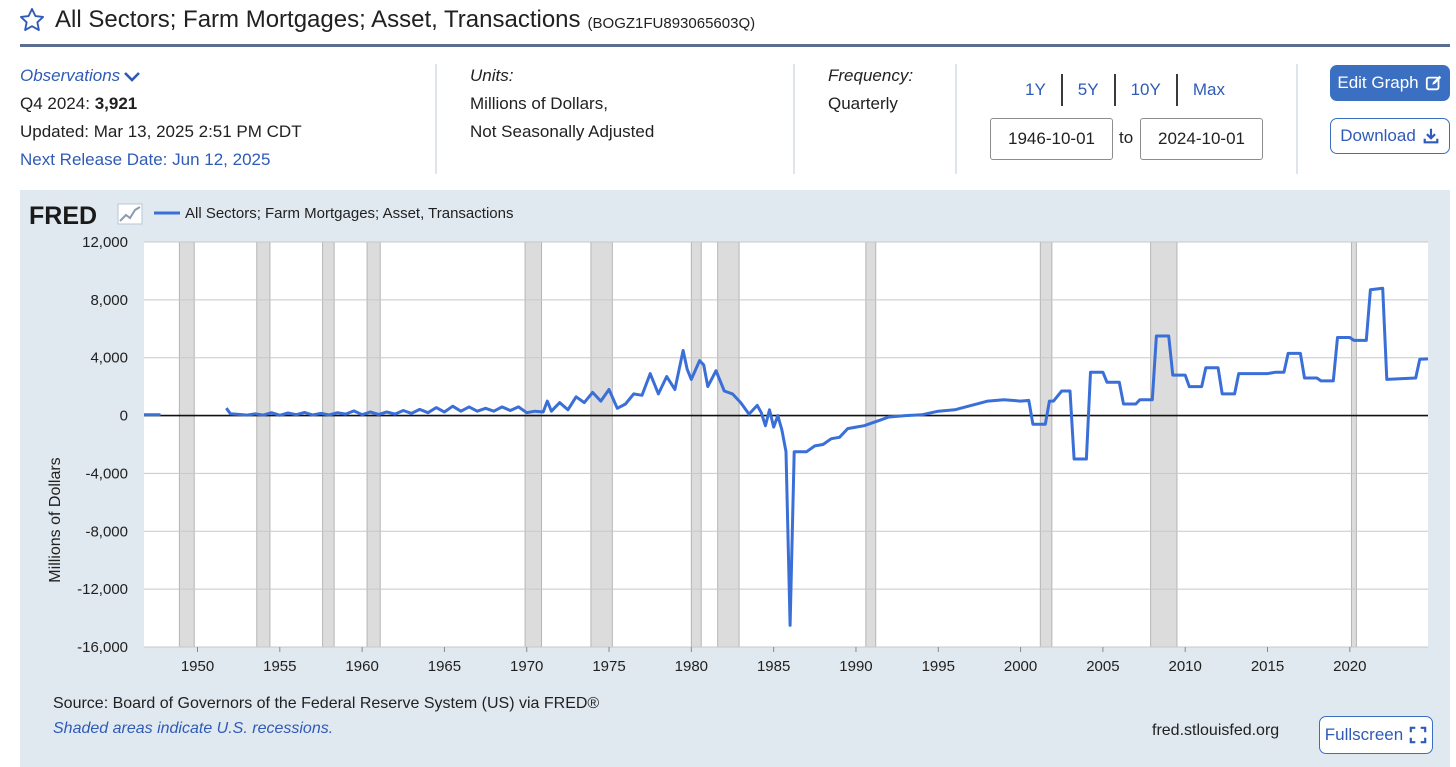  I want to click on range-buttons: 1Y 5Y 10Y Max, so click(1125, 90).